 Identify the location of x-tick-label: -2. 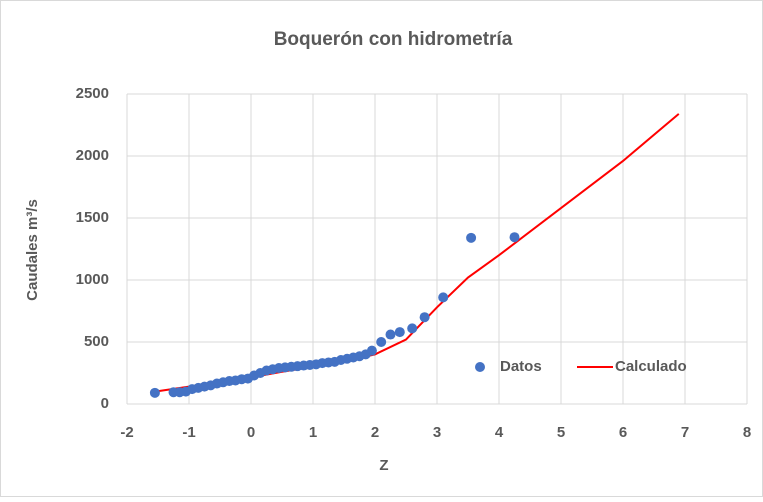
(126, 432).